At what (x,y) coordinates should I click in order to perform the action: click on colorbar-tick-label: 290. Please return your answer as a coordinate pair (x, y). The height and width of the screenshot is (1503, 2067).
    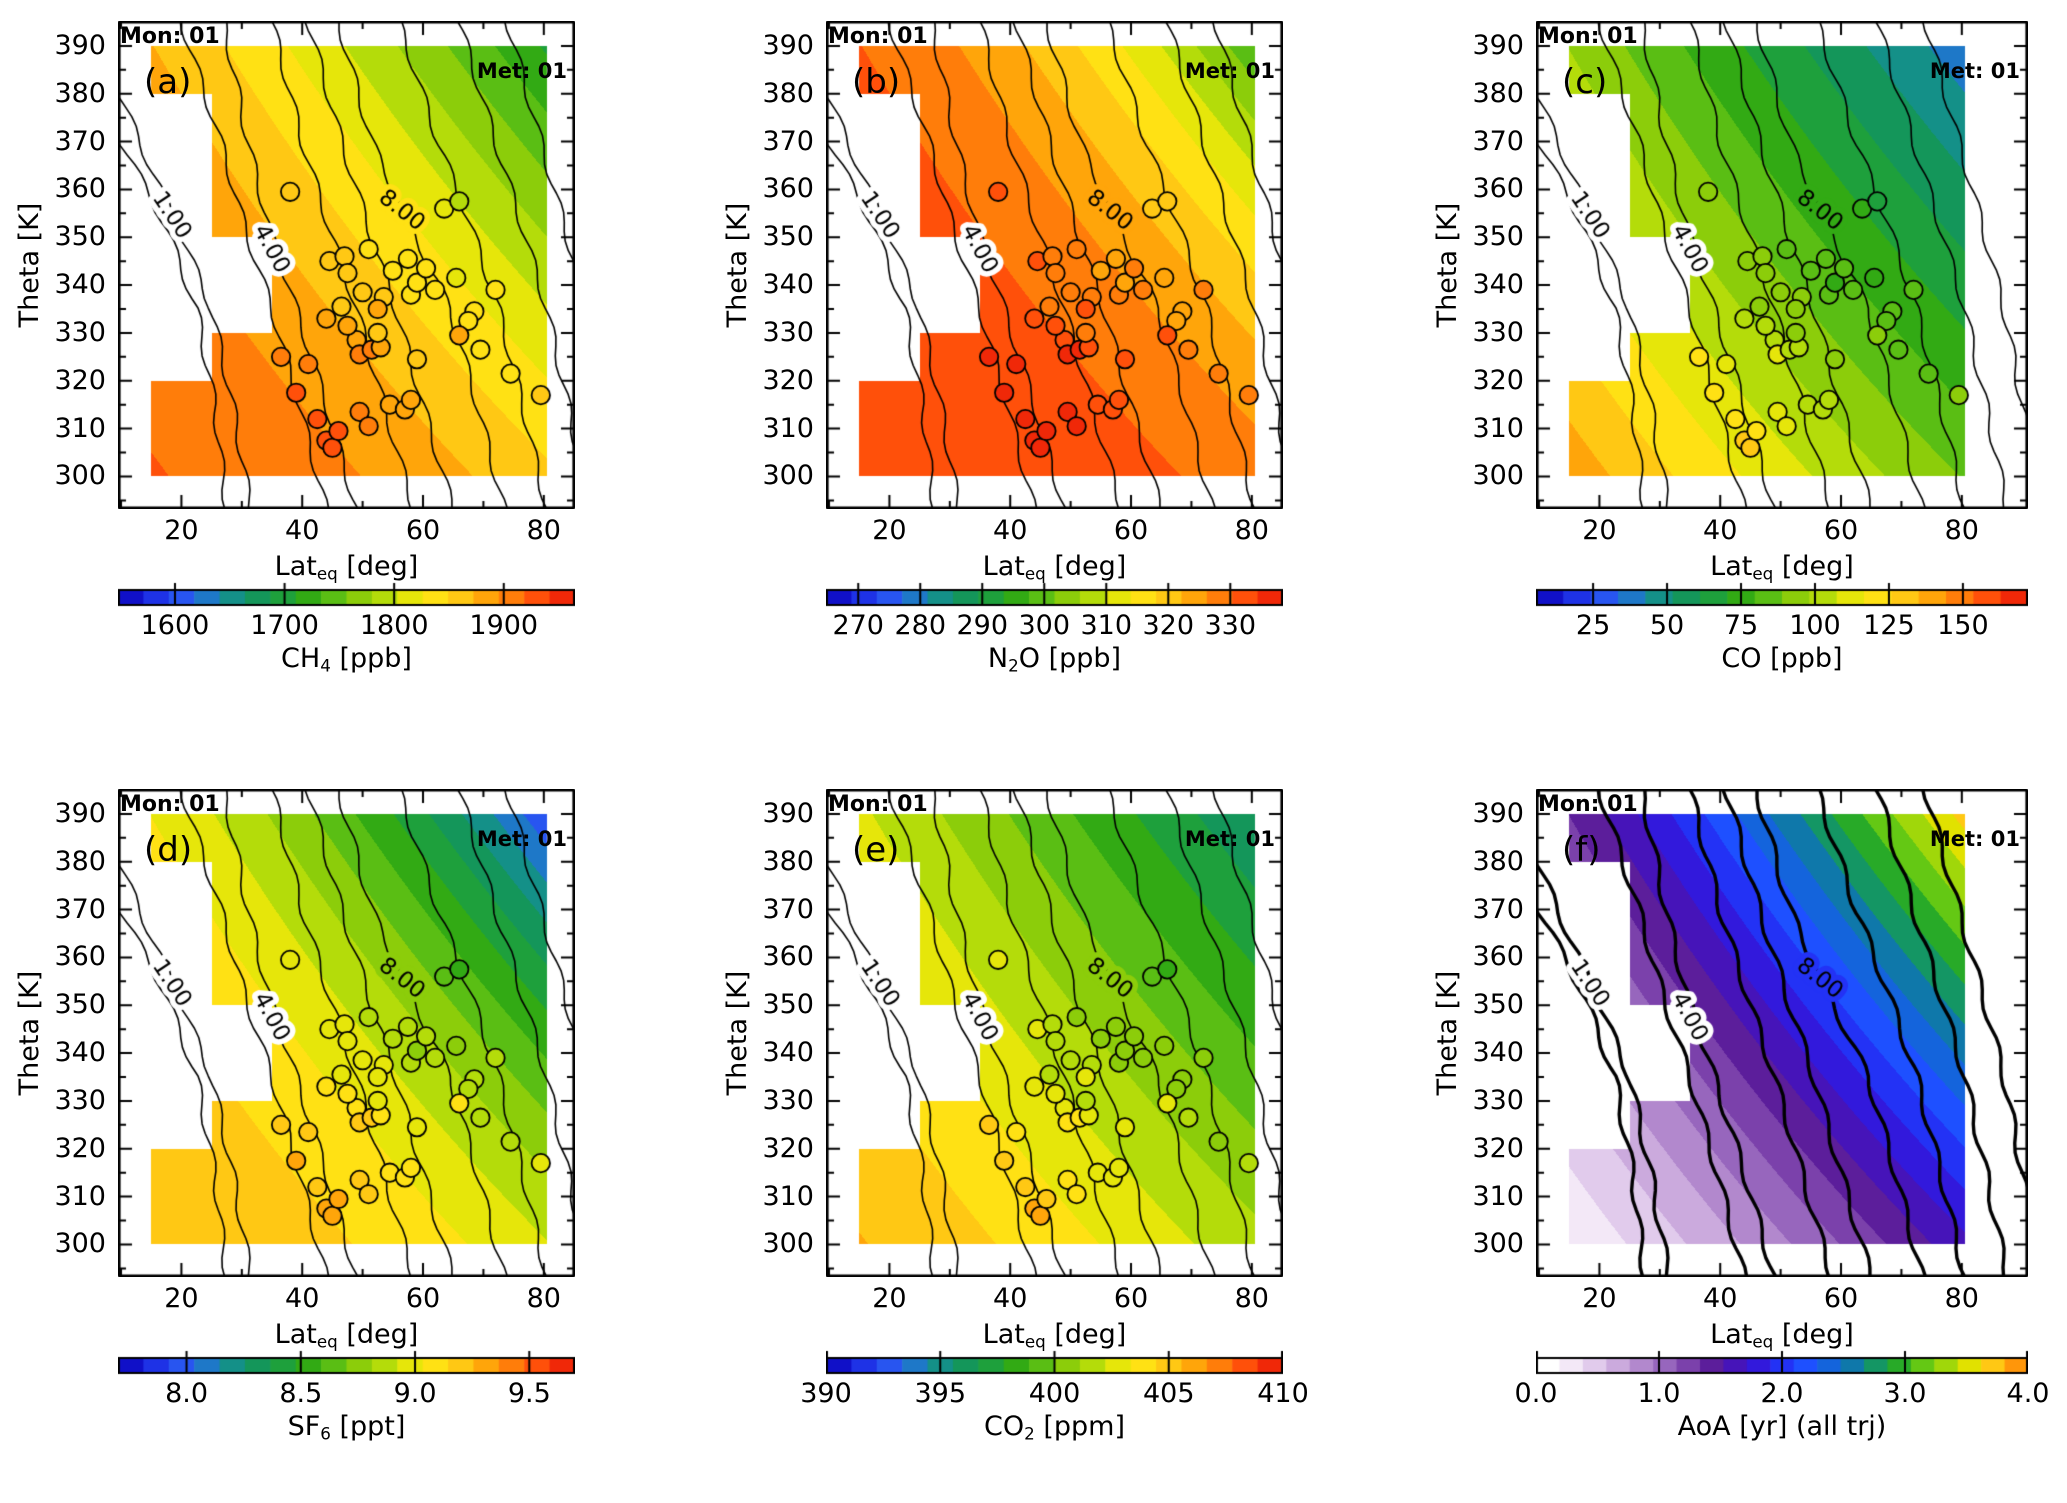
    Looking at the image, I should click on (982, 625).